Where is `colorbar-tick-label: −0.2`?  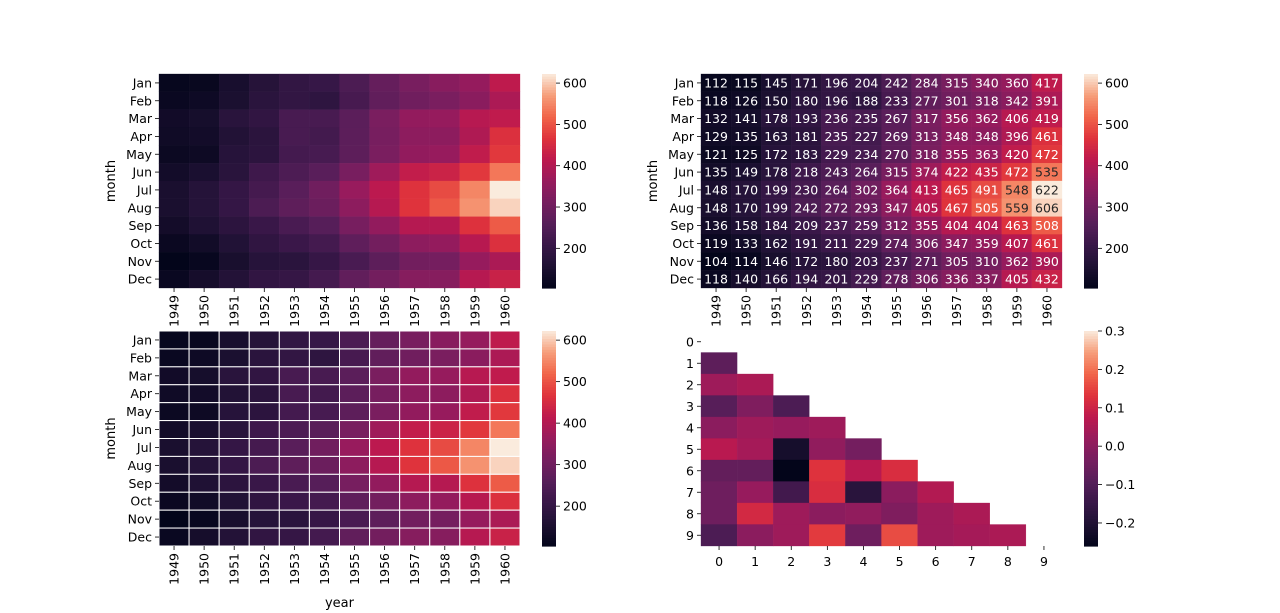 colorbar-tick-label: −0.2 is located at coordinates (1120, 522).